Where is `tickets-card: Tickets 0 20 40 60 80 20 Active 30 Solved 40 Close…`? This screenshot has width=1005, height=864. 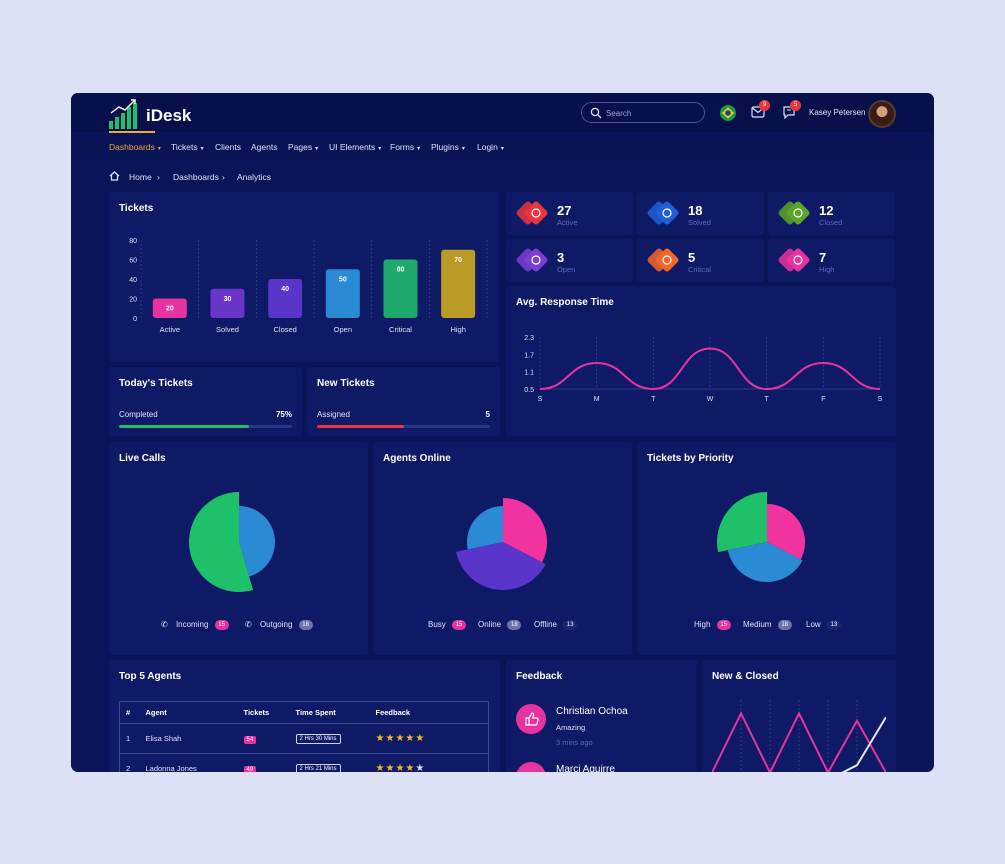
tickets-card: Tickets 0 20 40 60 80 20 Active 30 Solved 40 Close… is located at coordinates (304, 277).